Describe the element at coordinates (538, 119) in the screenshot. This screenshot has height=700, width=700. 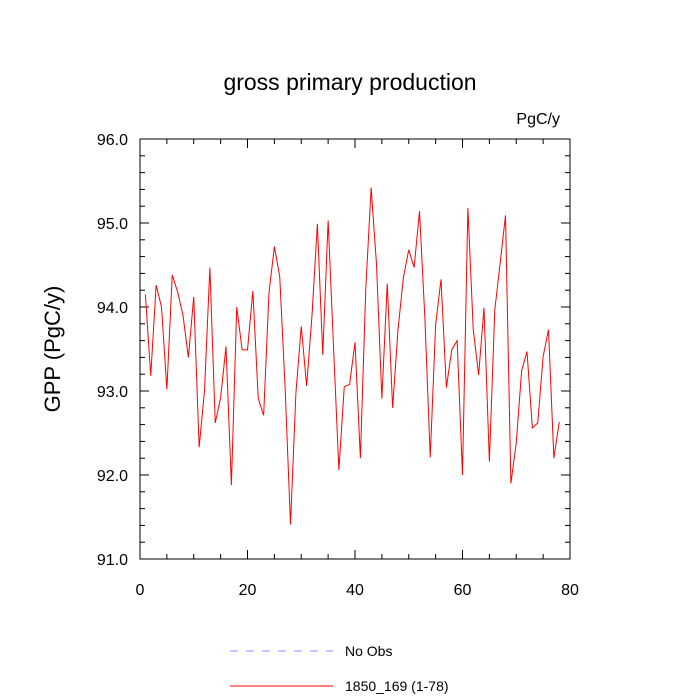
I see `units-label: PgC/y` at that location.